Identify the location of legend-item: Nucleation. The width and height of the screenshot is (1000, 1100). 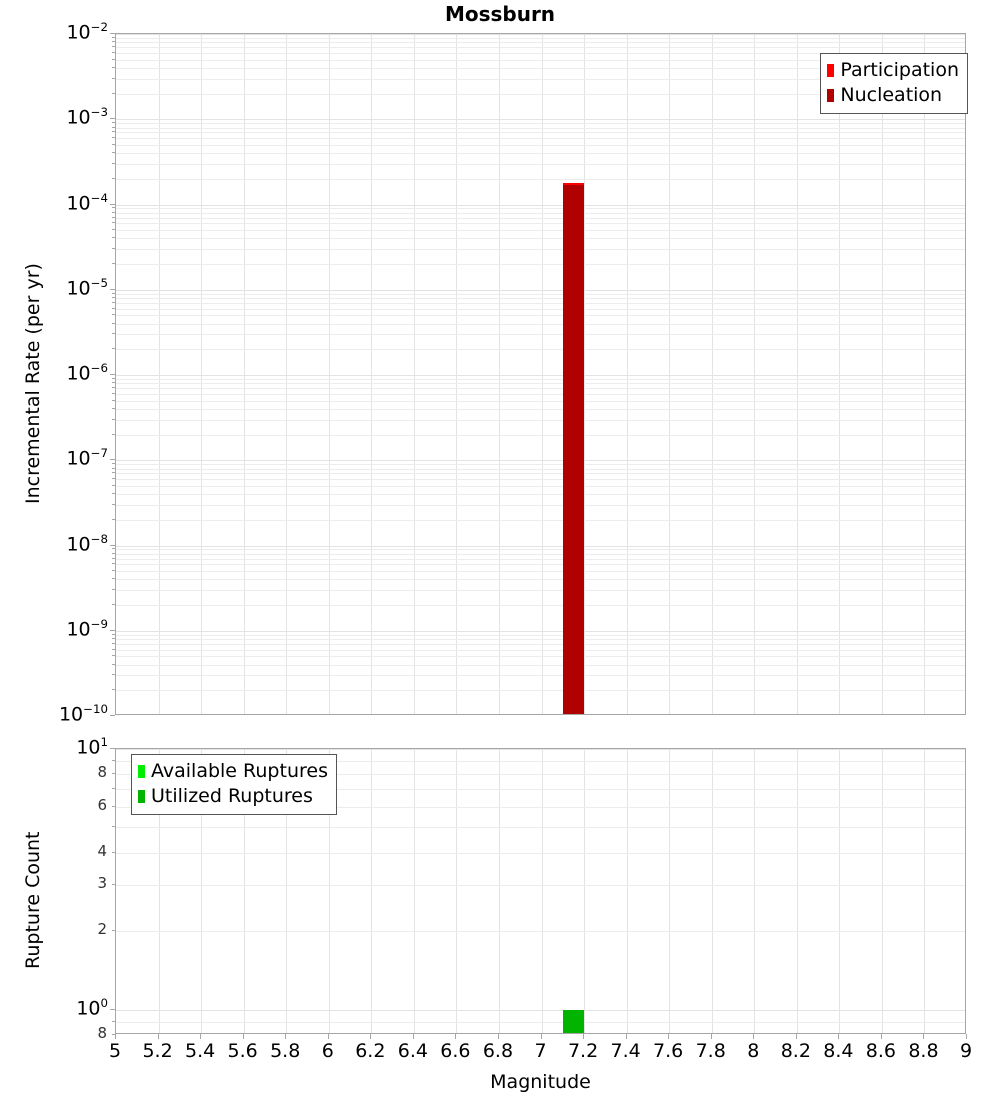
(893, 95).